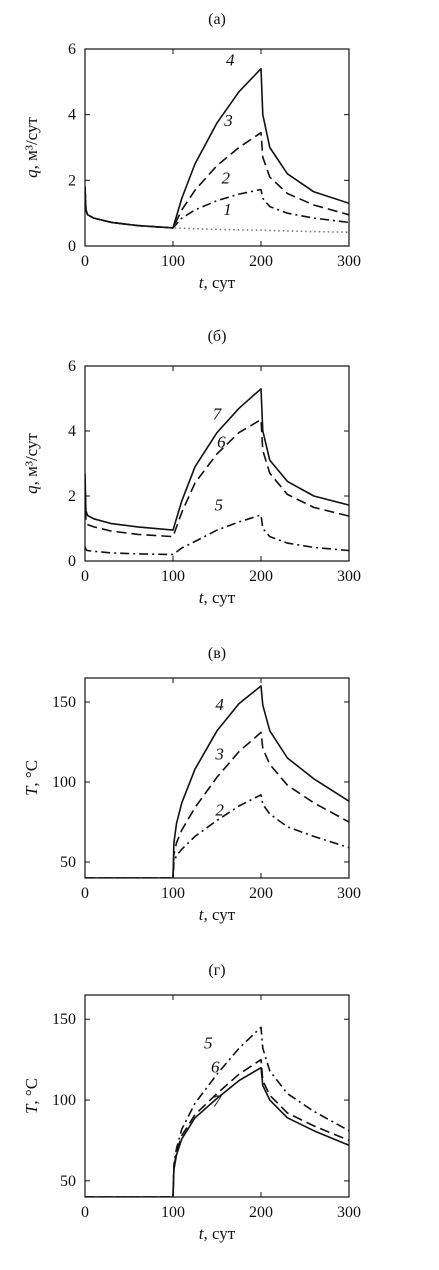  I want to click on panel-title: (а), so click(217, 19).